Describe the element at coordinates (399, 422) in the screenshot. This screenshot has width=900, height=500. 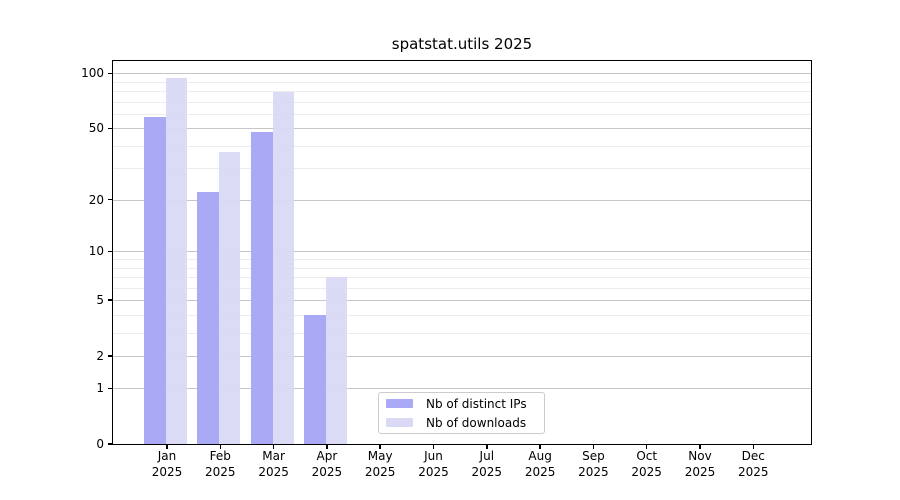
I see `legend-swatch-downloads` at that location.